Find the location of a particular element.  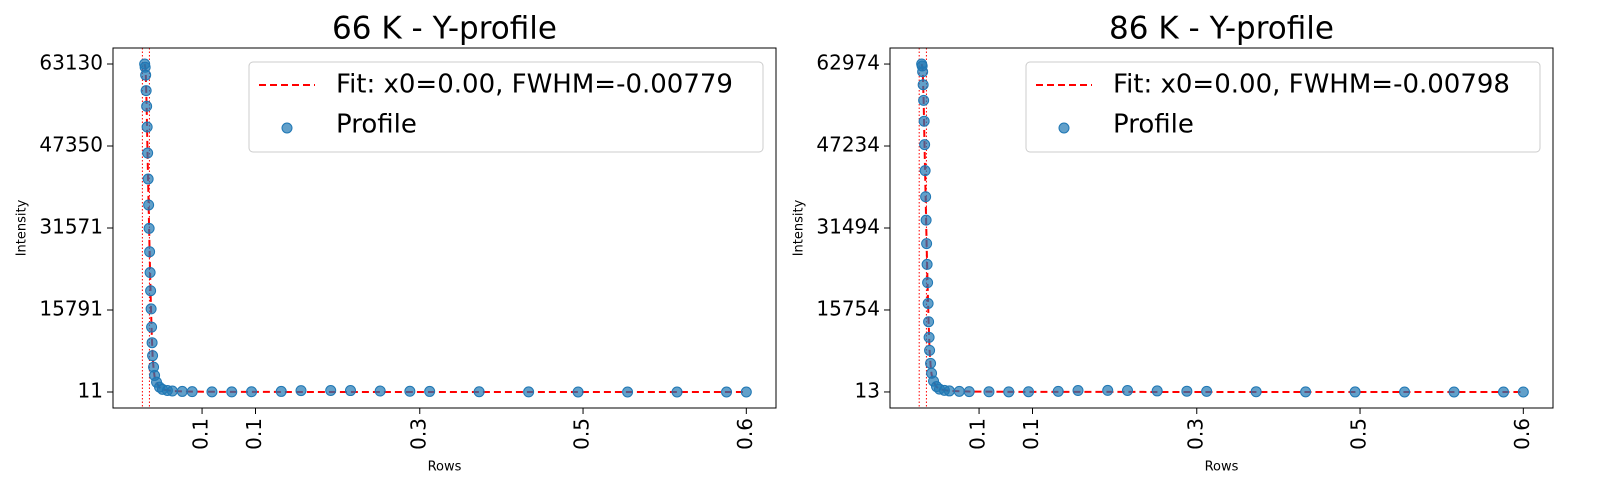

y-tick-label: 15791 is located at coordinates (71, 308).